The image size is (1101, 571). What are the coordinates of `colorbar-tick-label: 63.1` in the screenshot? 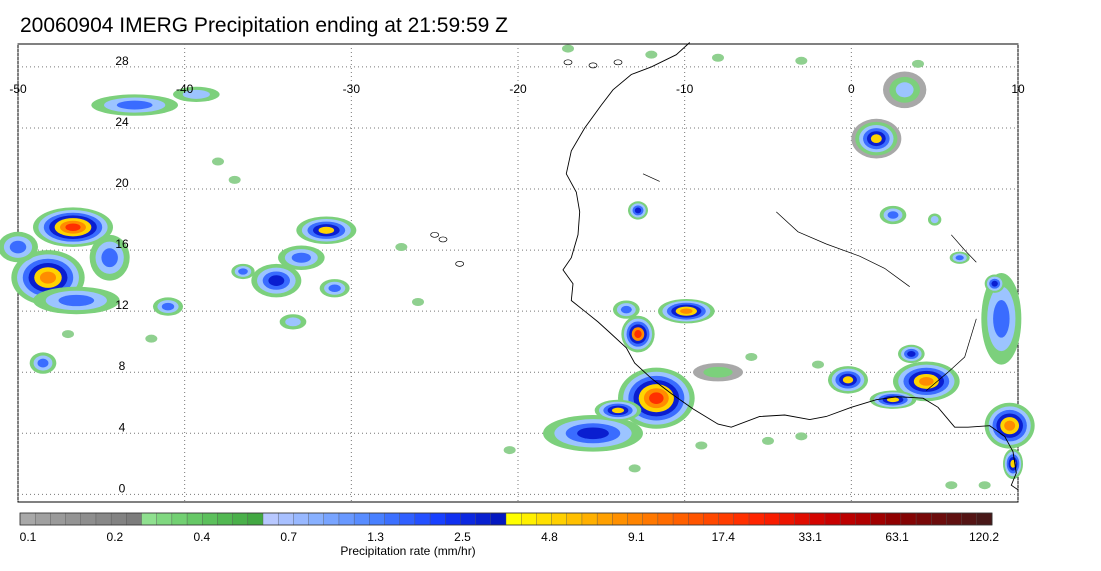 It's located at (897, 537).